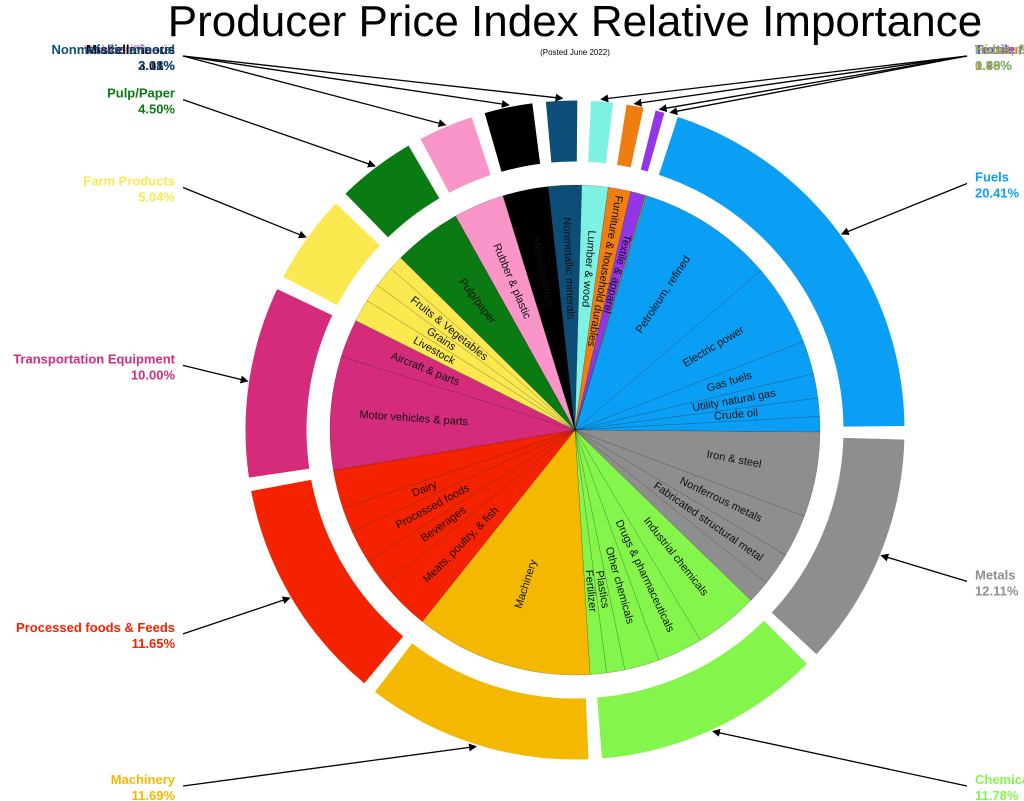  What do you see at coordinates (392, 191) in the screenshot?
I see `outer-ring-segment-pulp-paper` at bounding box center [392, 191].